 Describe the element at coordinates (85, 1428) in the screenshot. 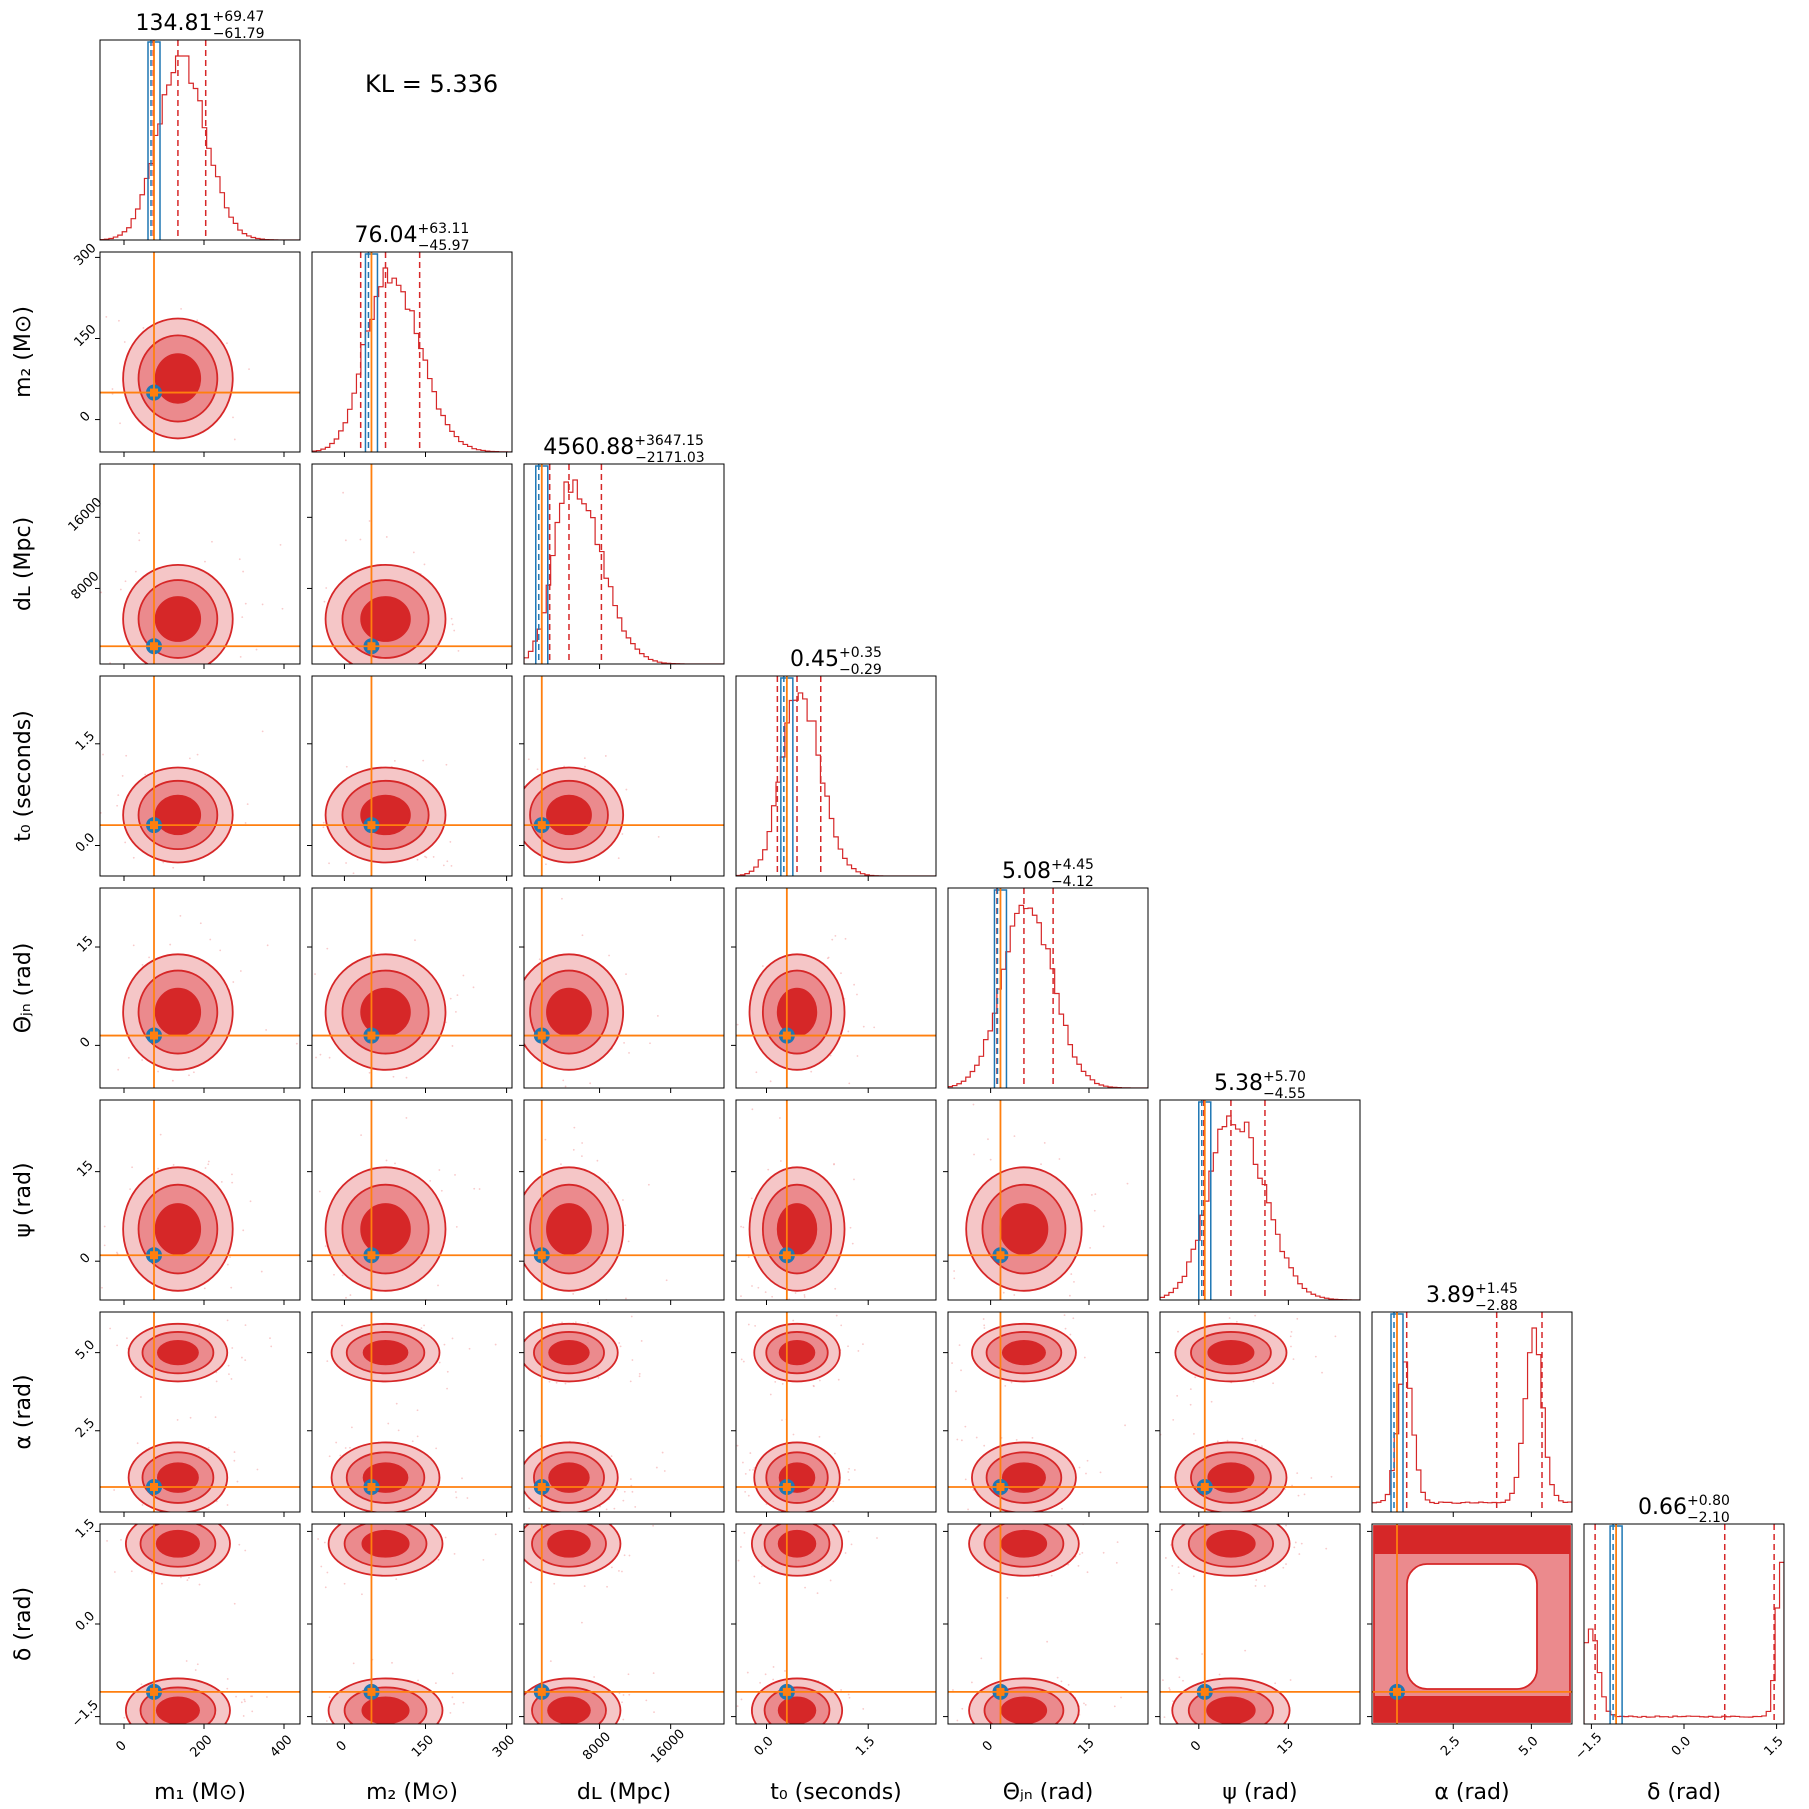

I see `y-tick-label: 2.5` at that location.